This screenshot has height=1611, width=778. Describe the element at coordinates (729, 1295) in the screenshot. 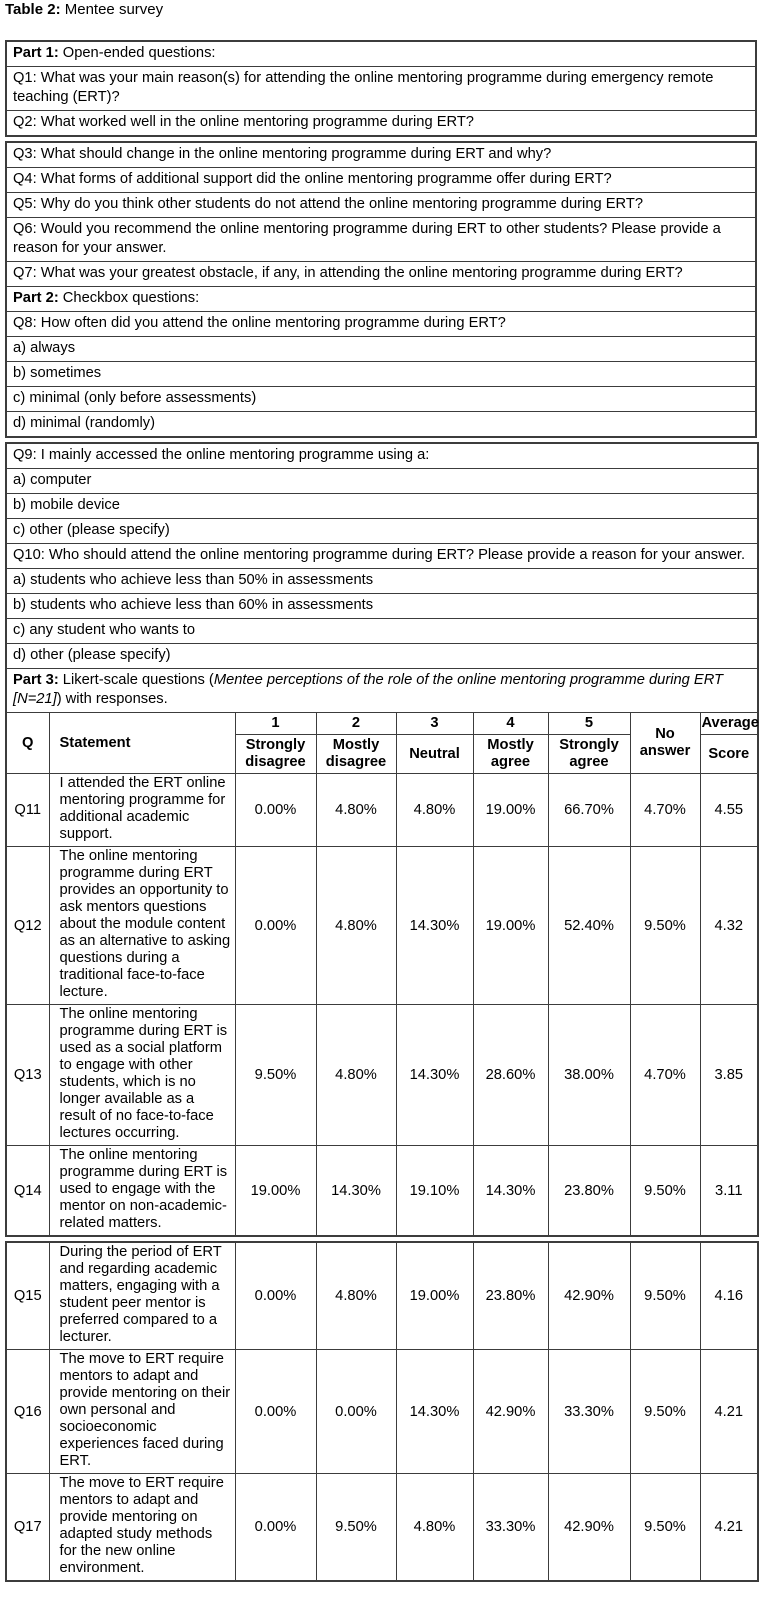

I see `q15-average-score: 4.16` at that location.